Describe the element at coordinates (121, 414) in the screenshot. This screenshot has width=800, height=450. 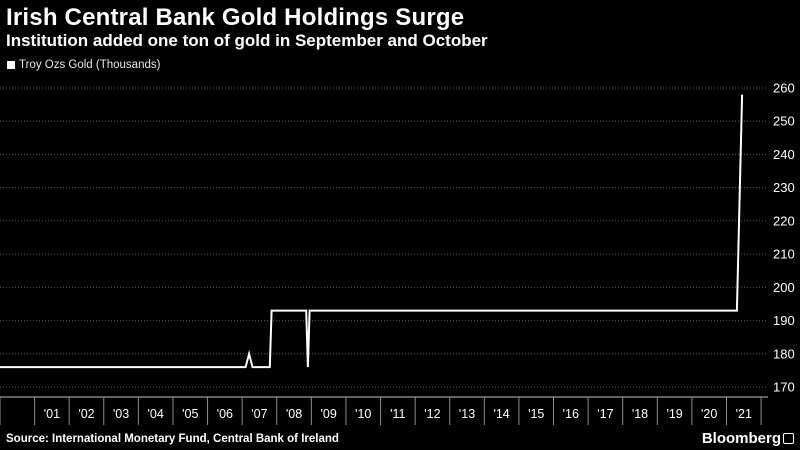
I see `x-tick-label: '03` at that location.